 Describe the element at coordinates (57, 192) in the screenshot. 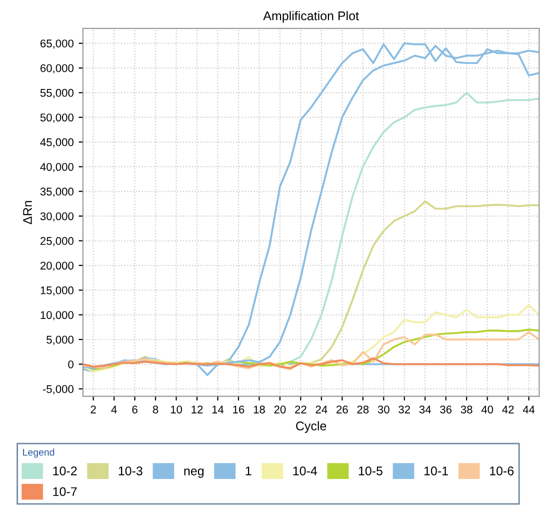

I see `y-tick-label: 35,000` at that location.